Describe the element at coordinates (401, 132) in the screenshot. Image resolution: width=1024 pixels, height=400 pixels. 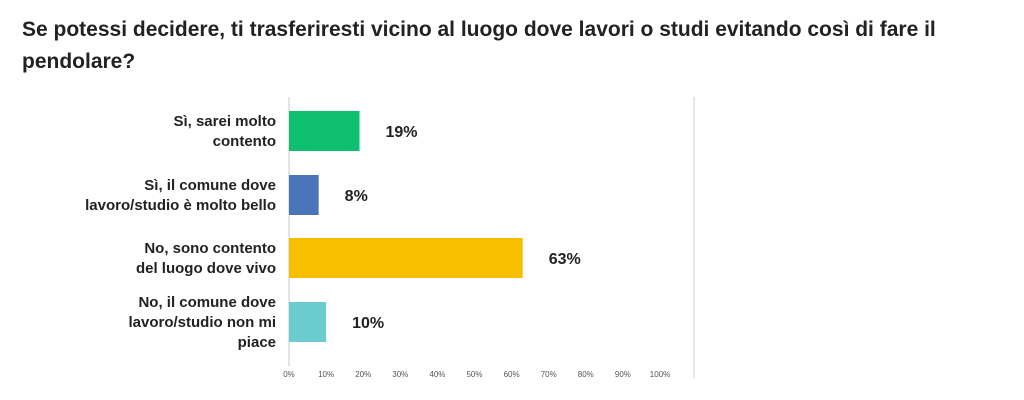
I see `value-label-0: 19%` at that location.